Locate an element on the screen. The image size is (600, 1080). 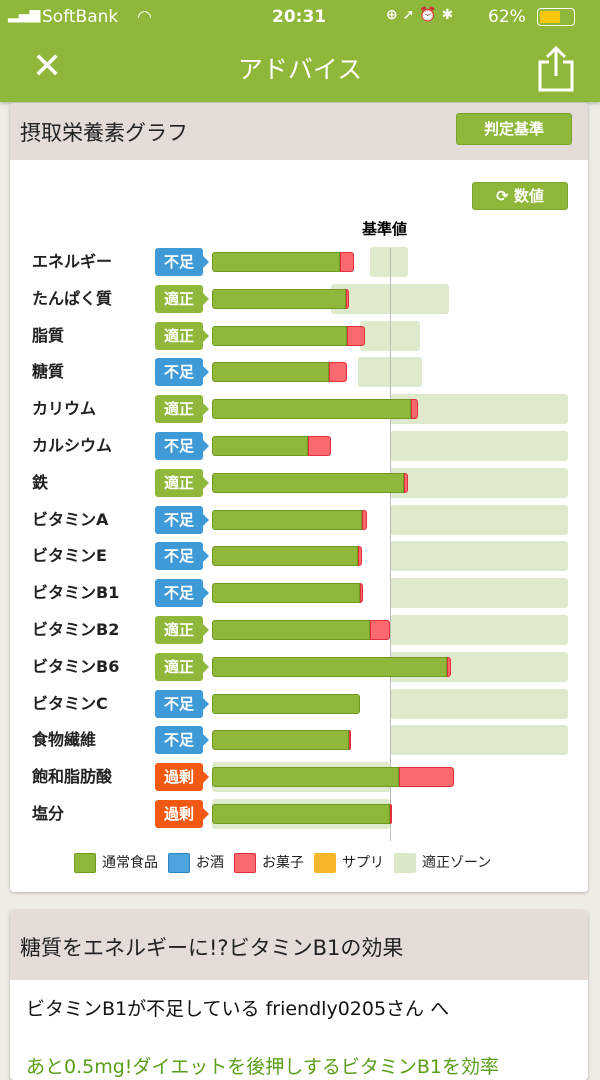
nutrient-label: 食物繊維 is located at coordinates (64, 740).